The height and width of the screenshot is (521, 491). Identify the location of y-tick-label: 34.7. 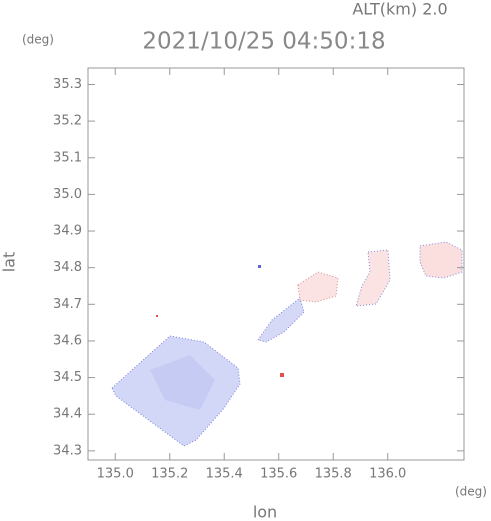
(67, 304).